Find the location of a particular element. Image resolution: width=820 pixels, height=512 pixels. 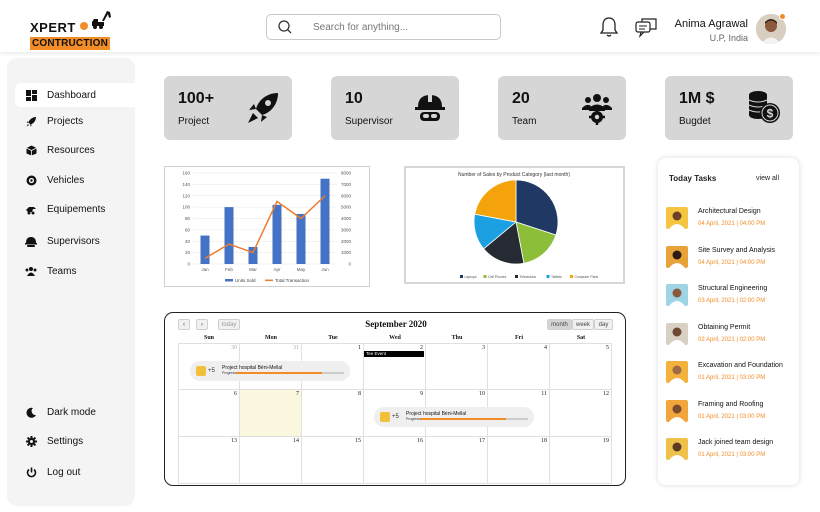

calendar-day-cell: 2 is located at coordinates (395, 366).